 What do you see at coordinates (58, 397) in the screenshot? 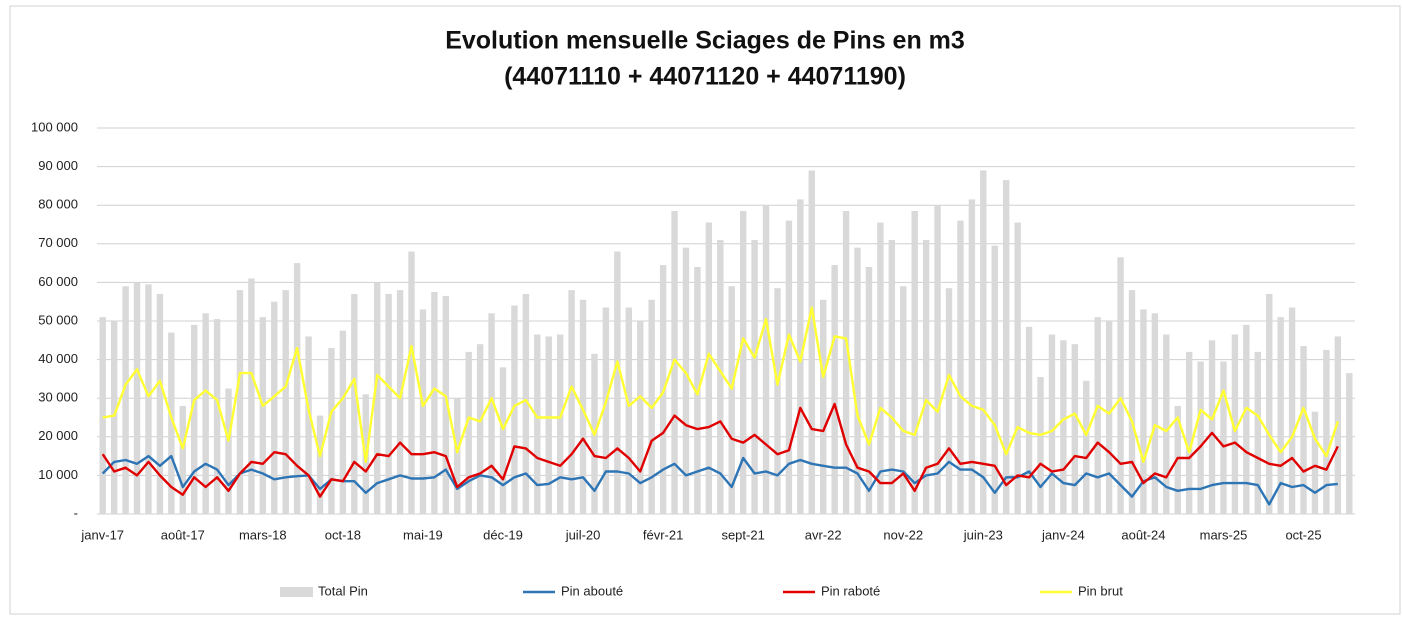
I see `y-tick-label: 30 000` at bounding box center [58, 397].